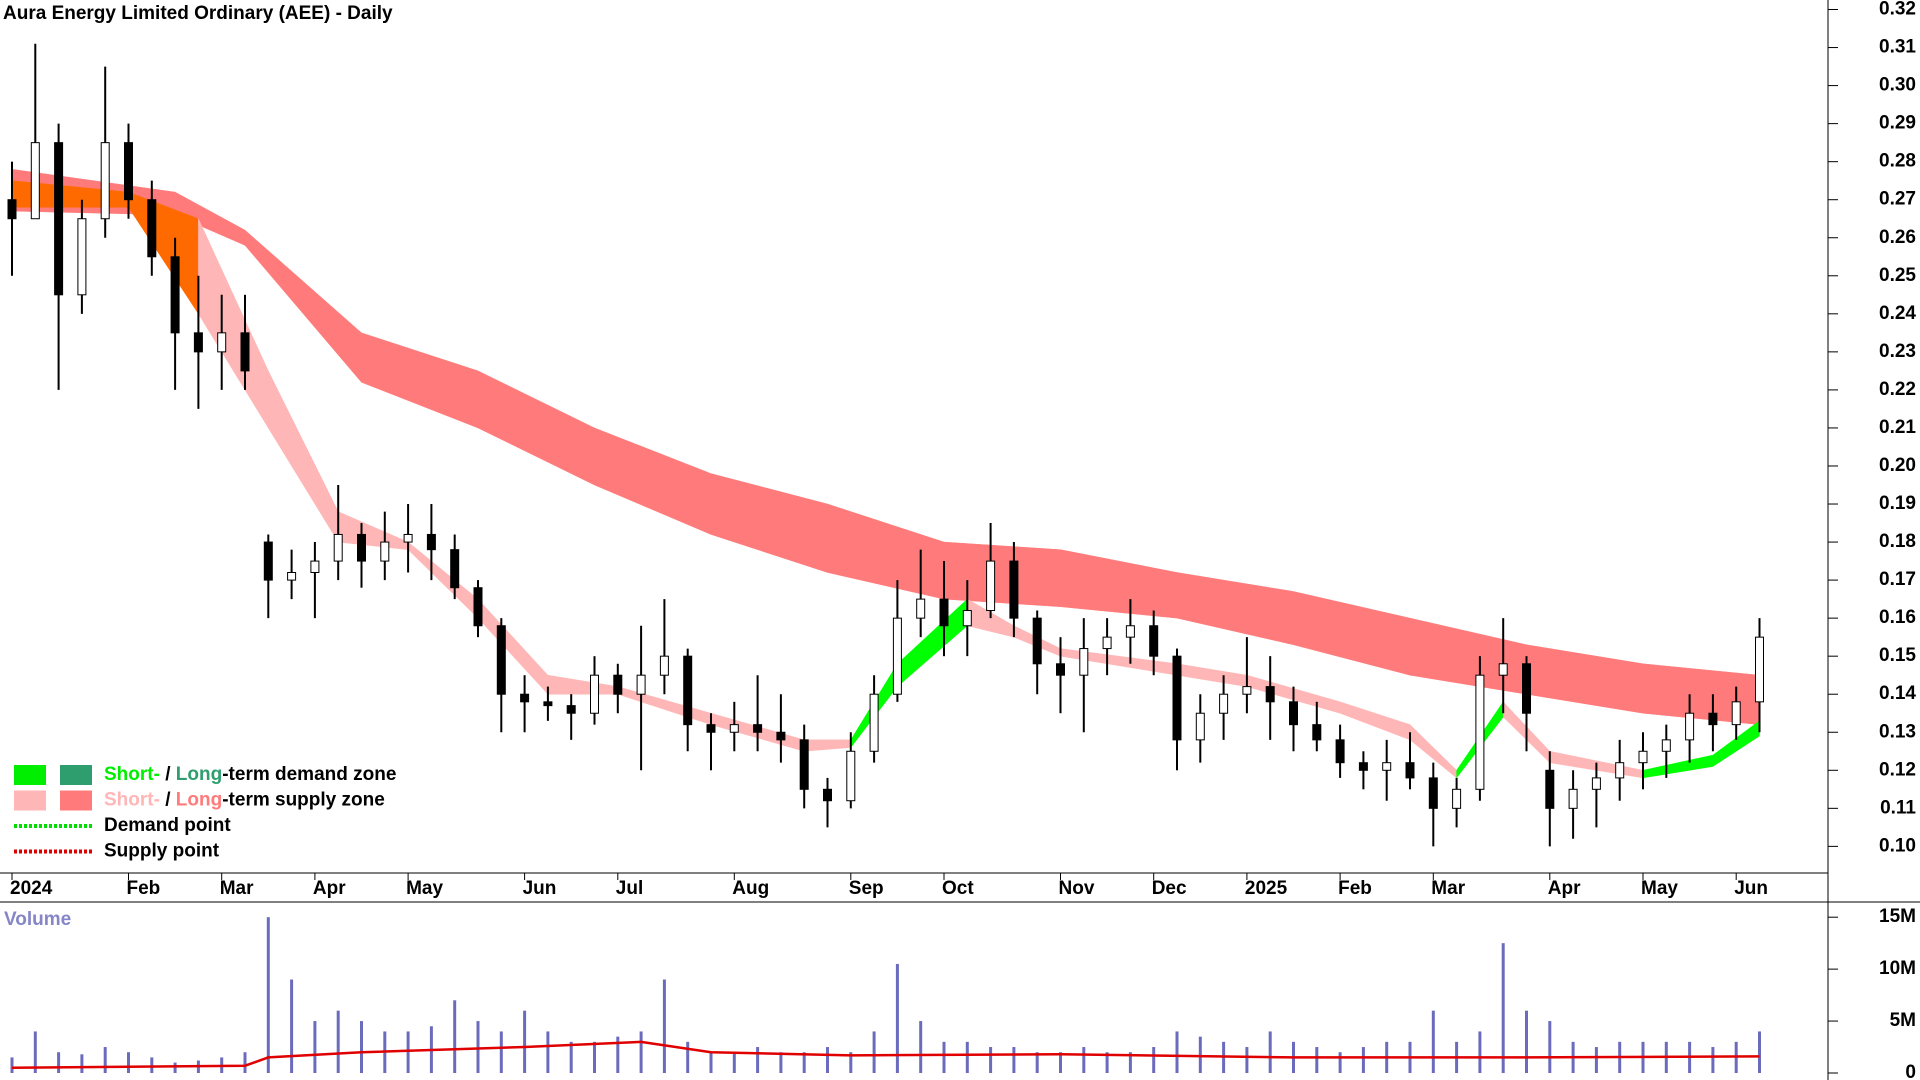 Image resolution: width=1920 pixels, height=1080 pixels. What do you see at coordinates (1897, 731) in the screenshot?
I see `y-tick-label: 0.13` at bounding box center [1897, 731].